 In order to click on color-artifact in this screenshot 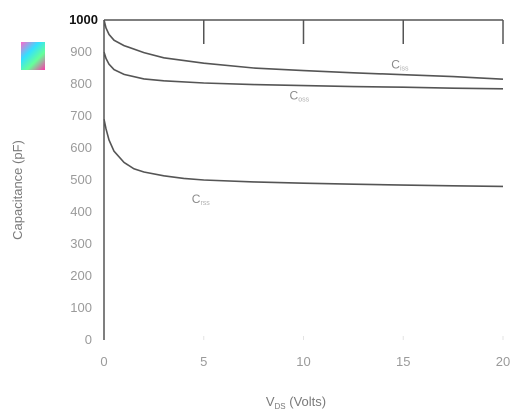, I will do `click(33, 56)`.